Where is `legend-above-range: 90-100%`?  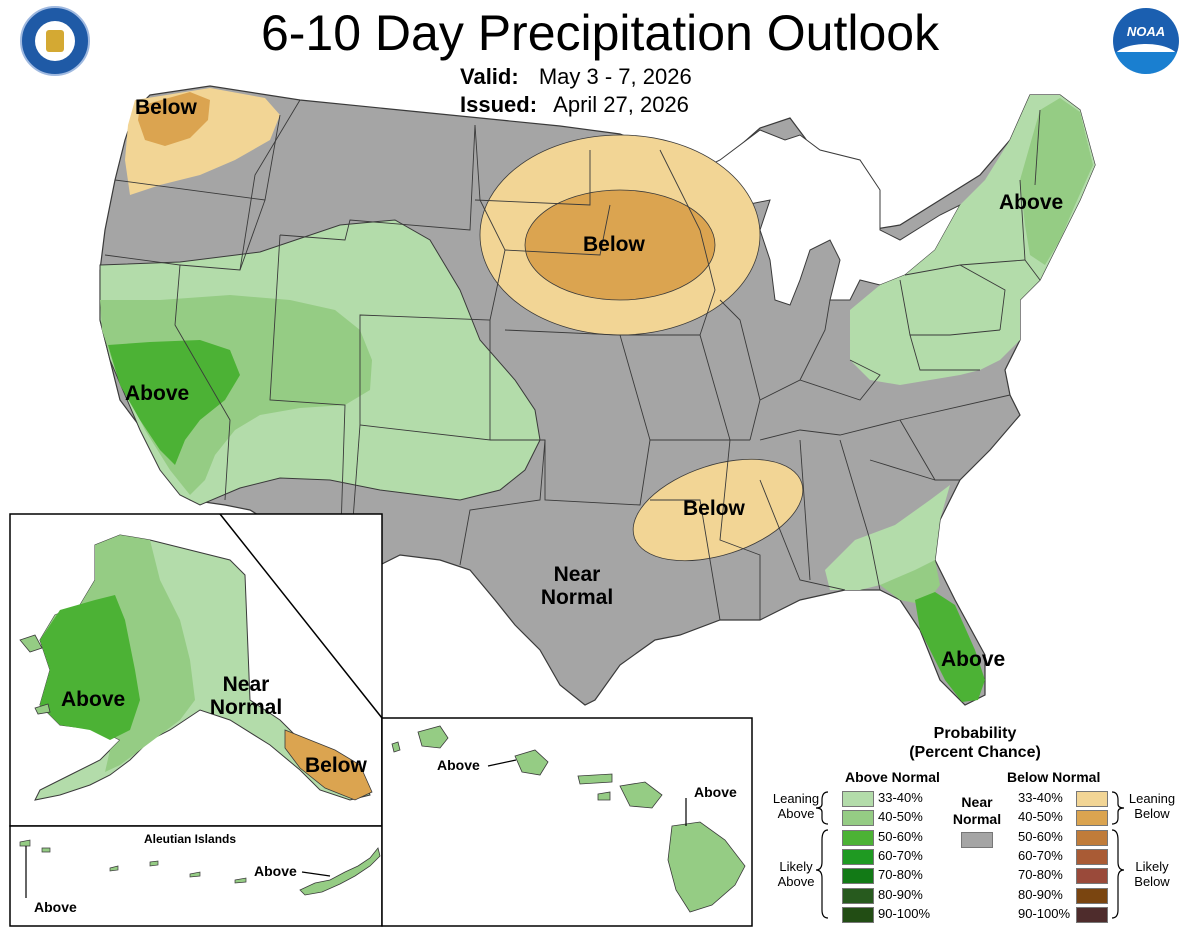 legend-above-range: 90-100% is located at coordinates (904, 913).